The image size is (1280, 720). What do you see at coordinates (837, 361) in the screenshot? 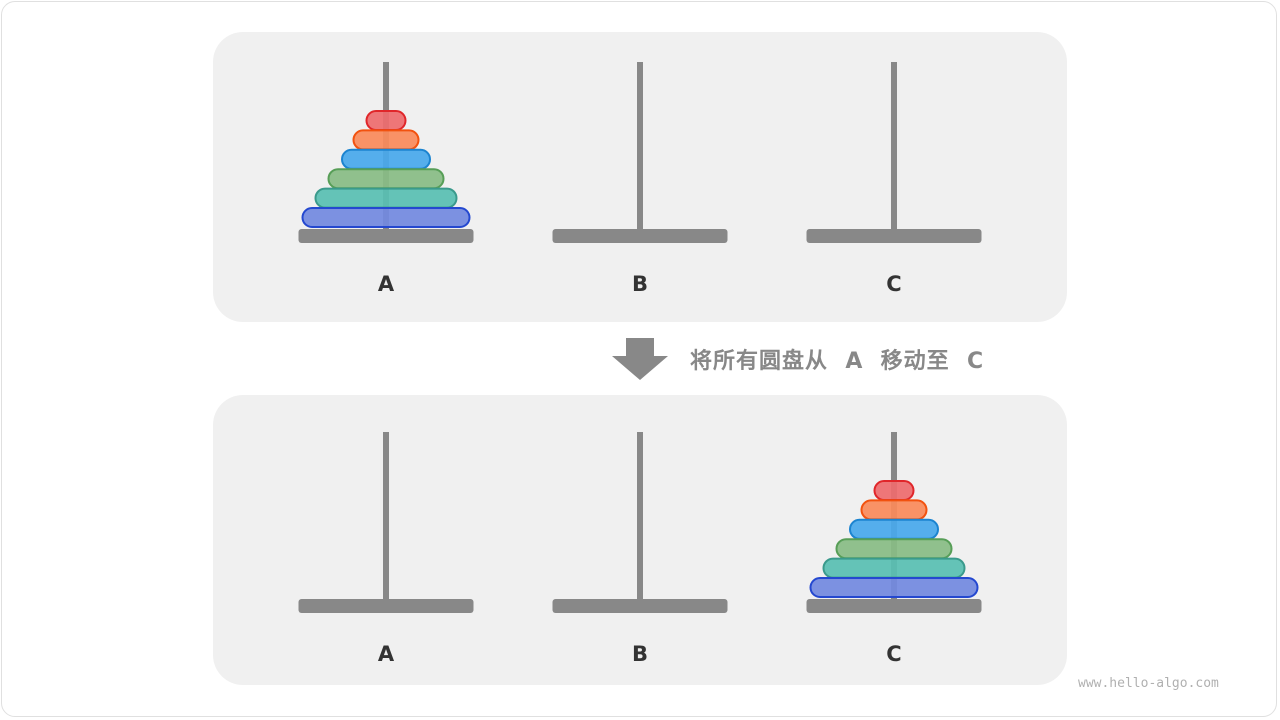
I see `caption: 将所有圆盘从 A 移动至 C` at bounding box center [837, 361].